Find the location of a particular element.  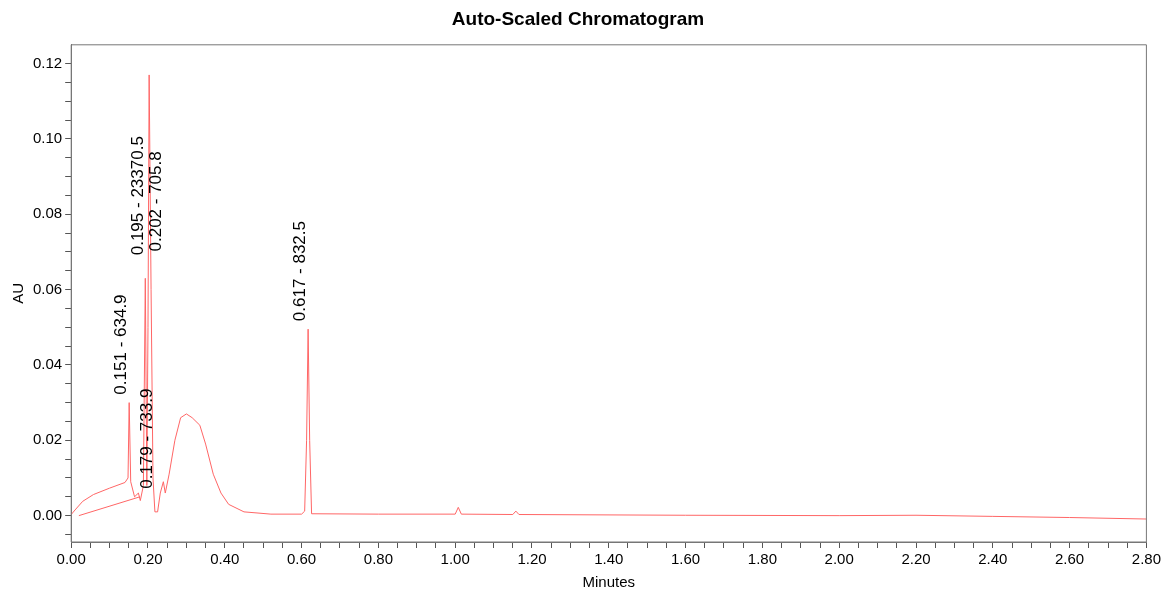

x-tick-label: 2.60 is located at coordinates (1070, 559).